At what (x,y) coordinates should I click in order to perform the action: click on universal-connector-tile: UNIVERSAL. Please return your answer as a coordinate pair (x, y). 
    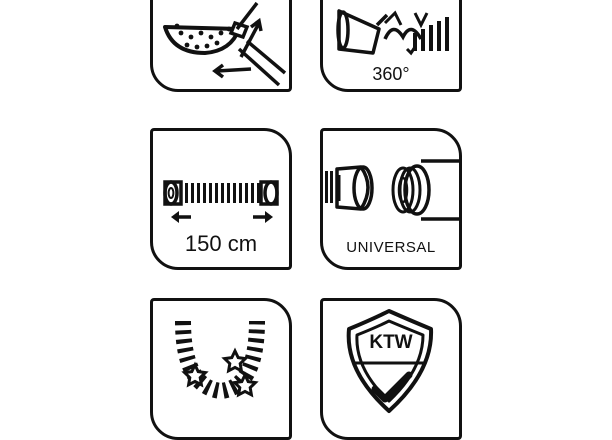
    Looking at the image, I should click on (391, 199).